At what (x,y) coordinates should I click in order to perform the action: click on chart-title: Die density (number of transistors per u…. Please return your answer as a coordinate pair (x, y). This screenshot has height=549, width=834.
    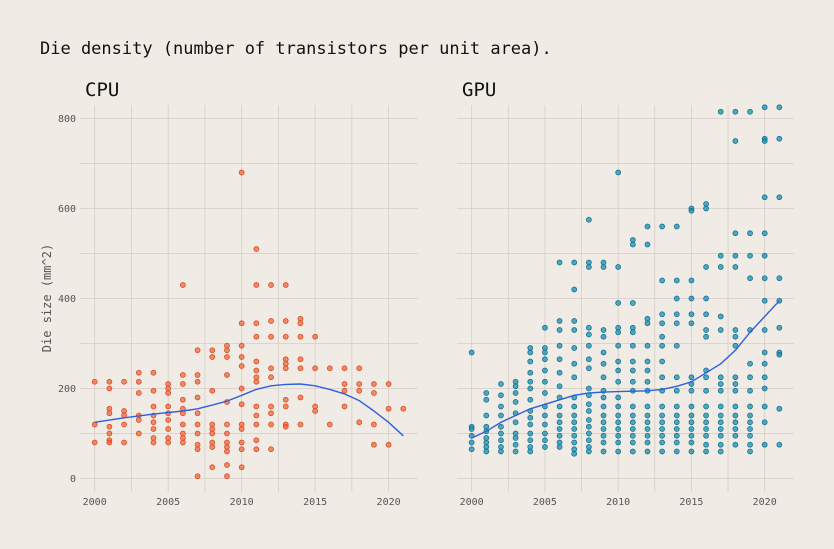
    Looking at the image, I should click on (296, 49).